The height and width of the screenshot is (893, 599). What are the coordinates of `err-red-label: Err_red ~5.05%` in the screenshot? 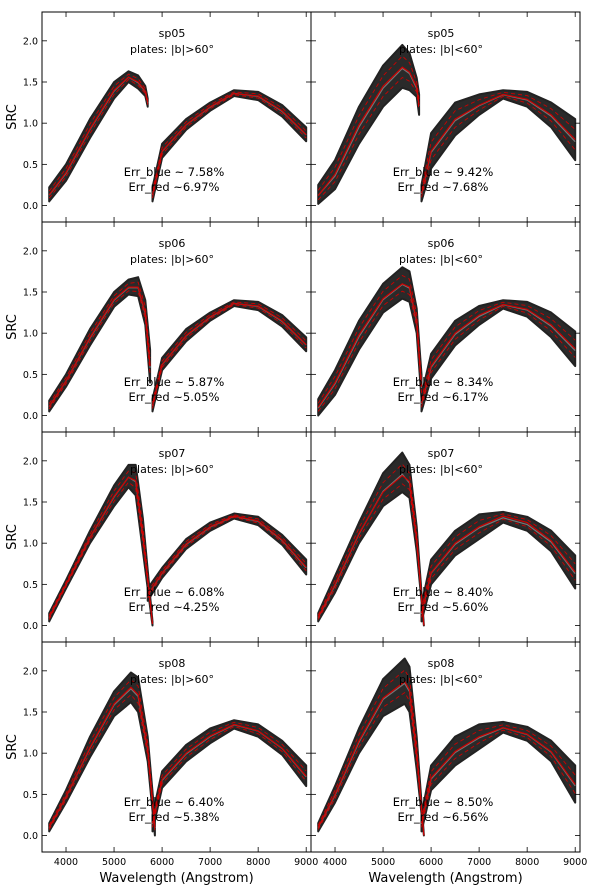 It's located at (174, 397).